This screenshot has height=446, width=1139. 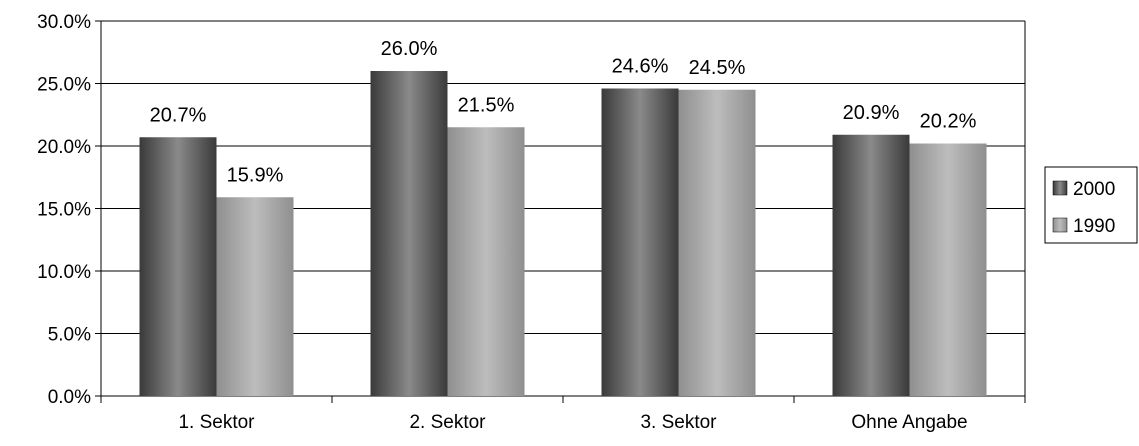 What do you see at coordinates (486, 105) in the screenshot?
I see `data-label: 21.5%` at bounding box center [486, 105].